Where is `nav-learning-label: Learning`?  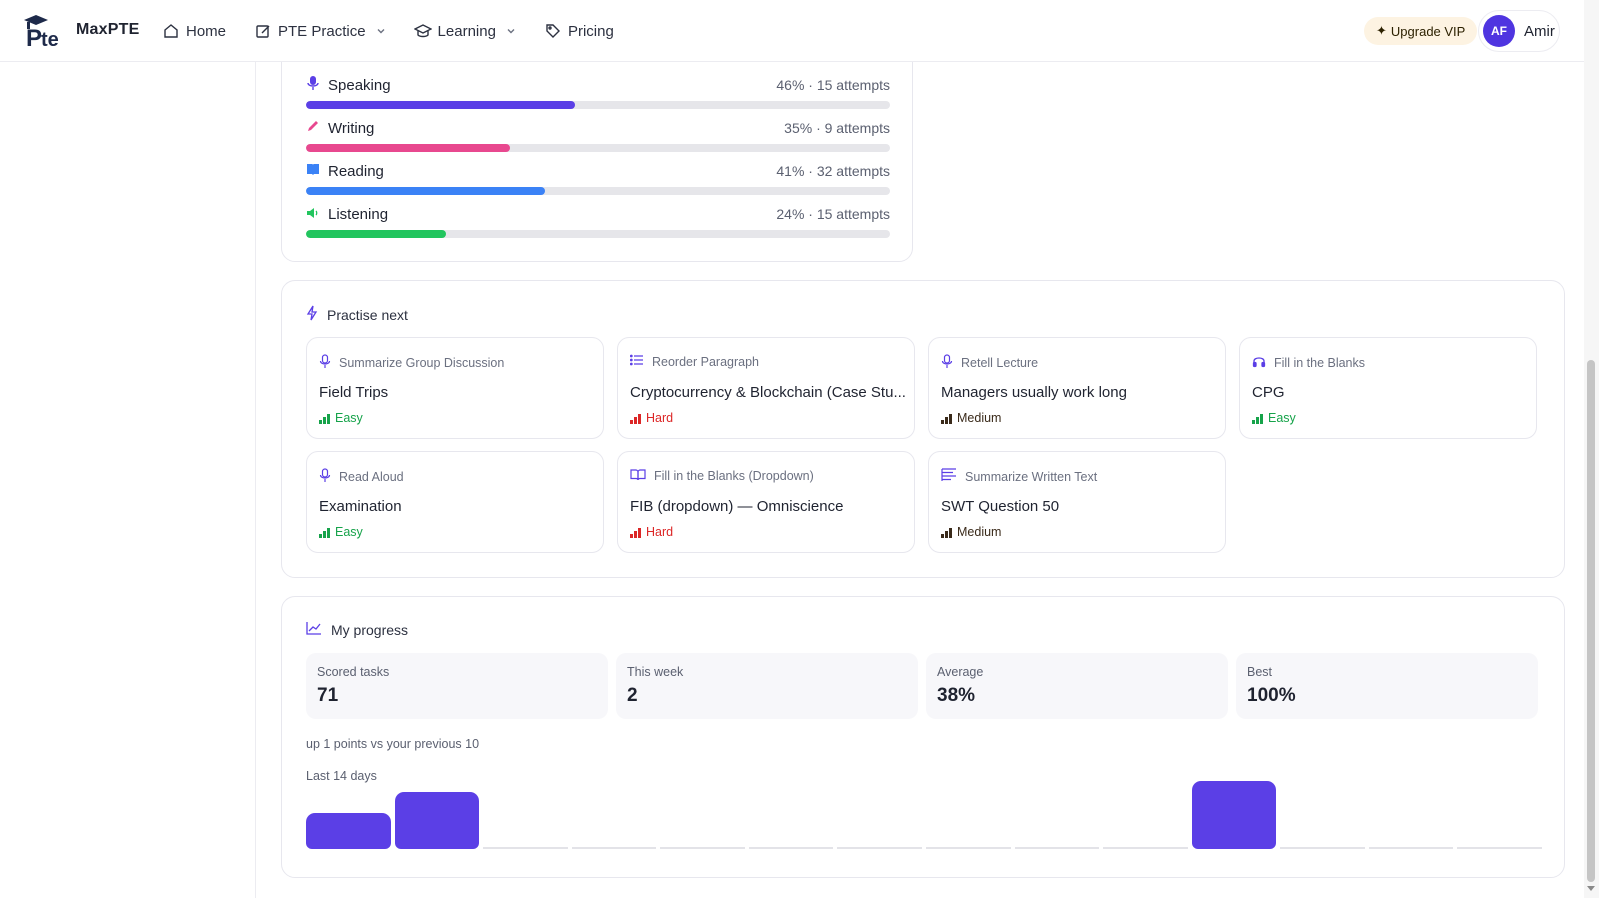
nav-learning-label: Learning is located at coordinates (466, 31).